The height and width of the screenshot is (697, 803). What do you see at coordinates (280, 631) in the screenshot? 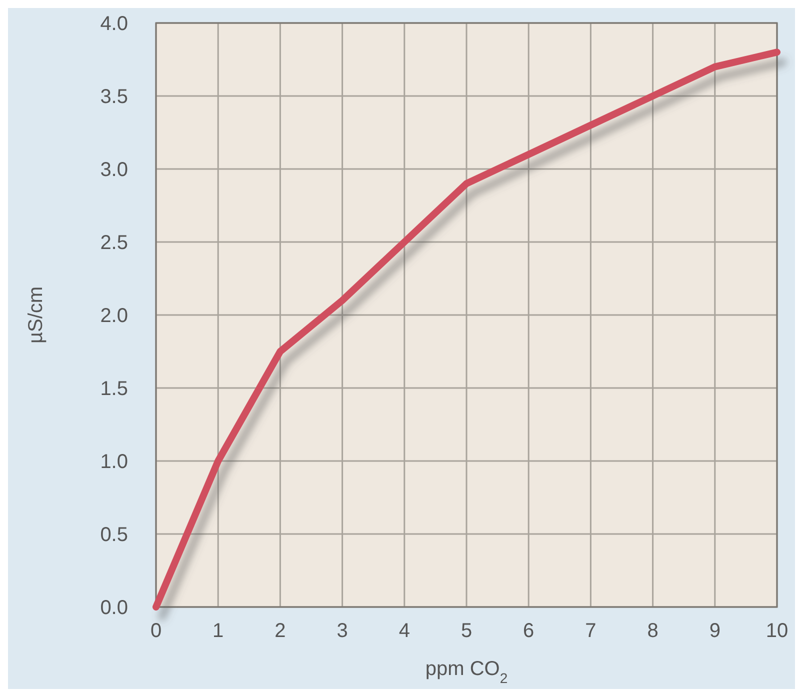
I see `x-tick-label: 2` at bounding box center [280, 631].